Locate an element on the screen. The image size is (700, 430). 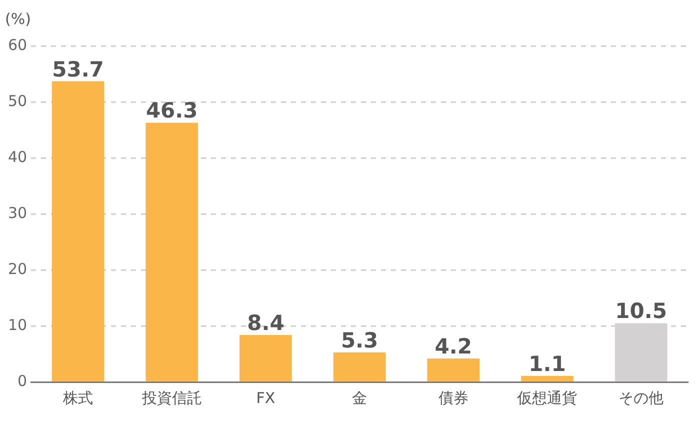
data-label: 10.5 is located at coordinates (641, 311).